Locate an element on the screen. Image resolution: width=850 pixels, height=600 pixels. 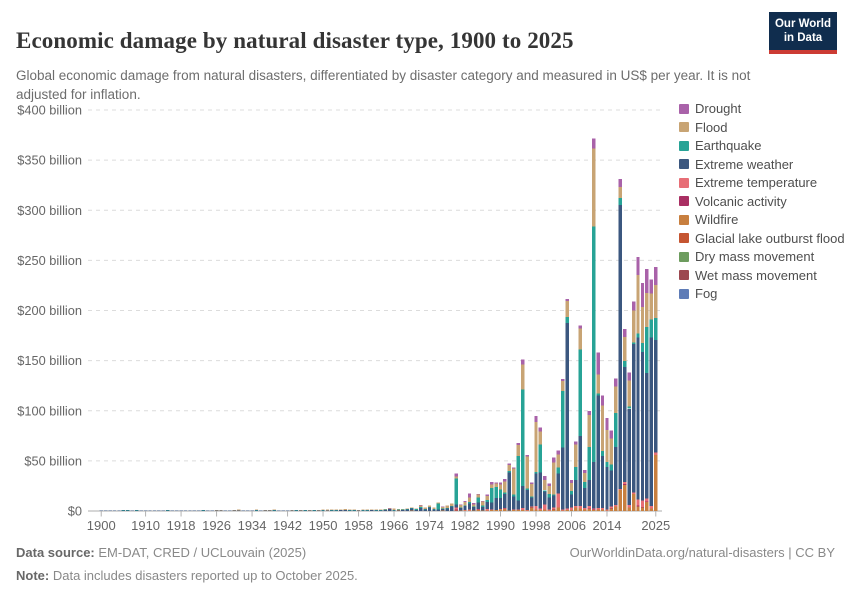
bar-segment-1983-flood is located at coordinates (469, 499).